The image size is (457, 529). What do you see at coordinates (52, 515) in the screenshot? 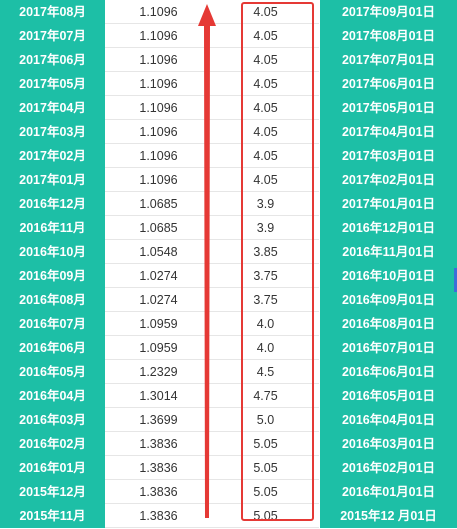
I see `period-cell: 2015年11月` at bounding box center [52, 515].